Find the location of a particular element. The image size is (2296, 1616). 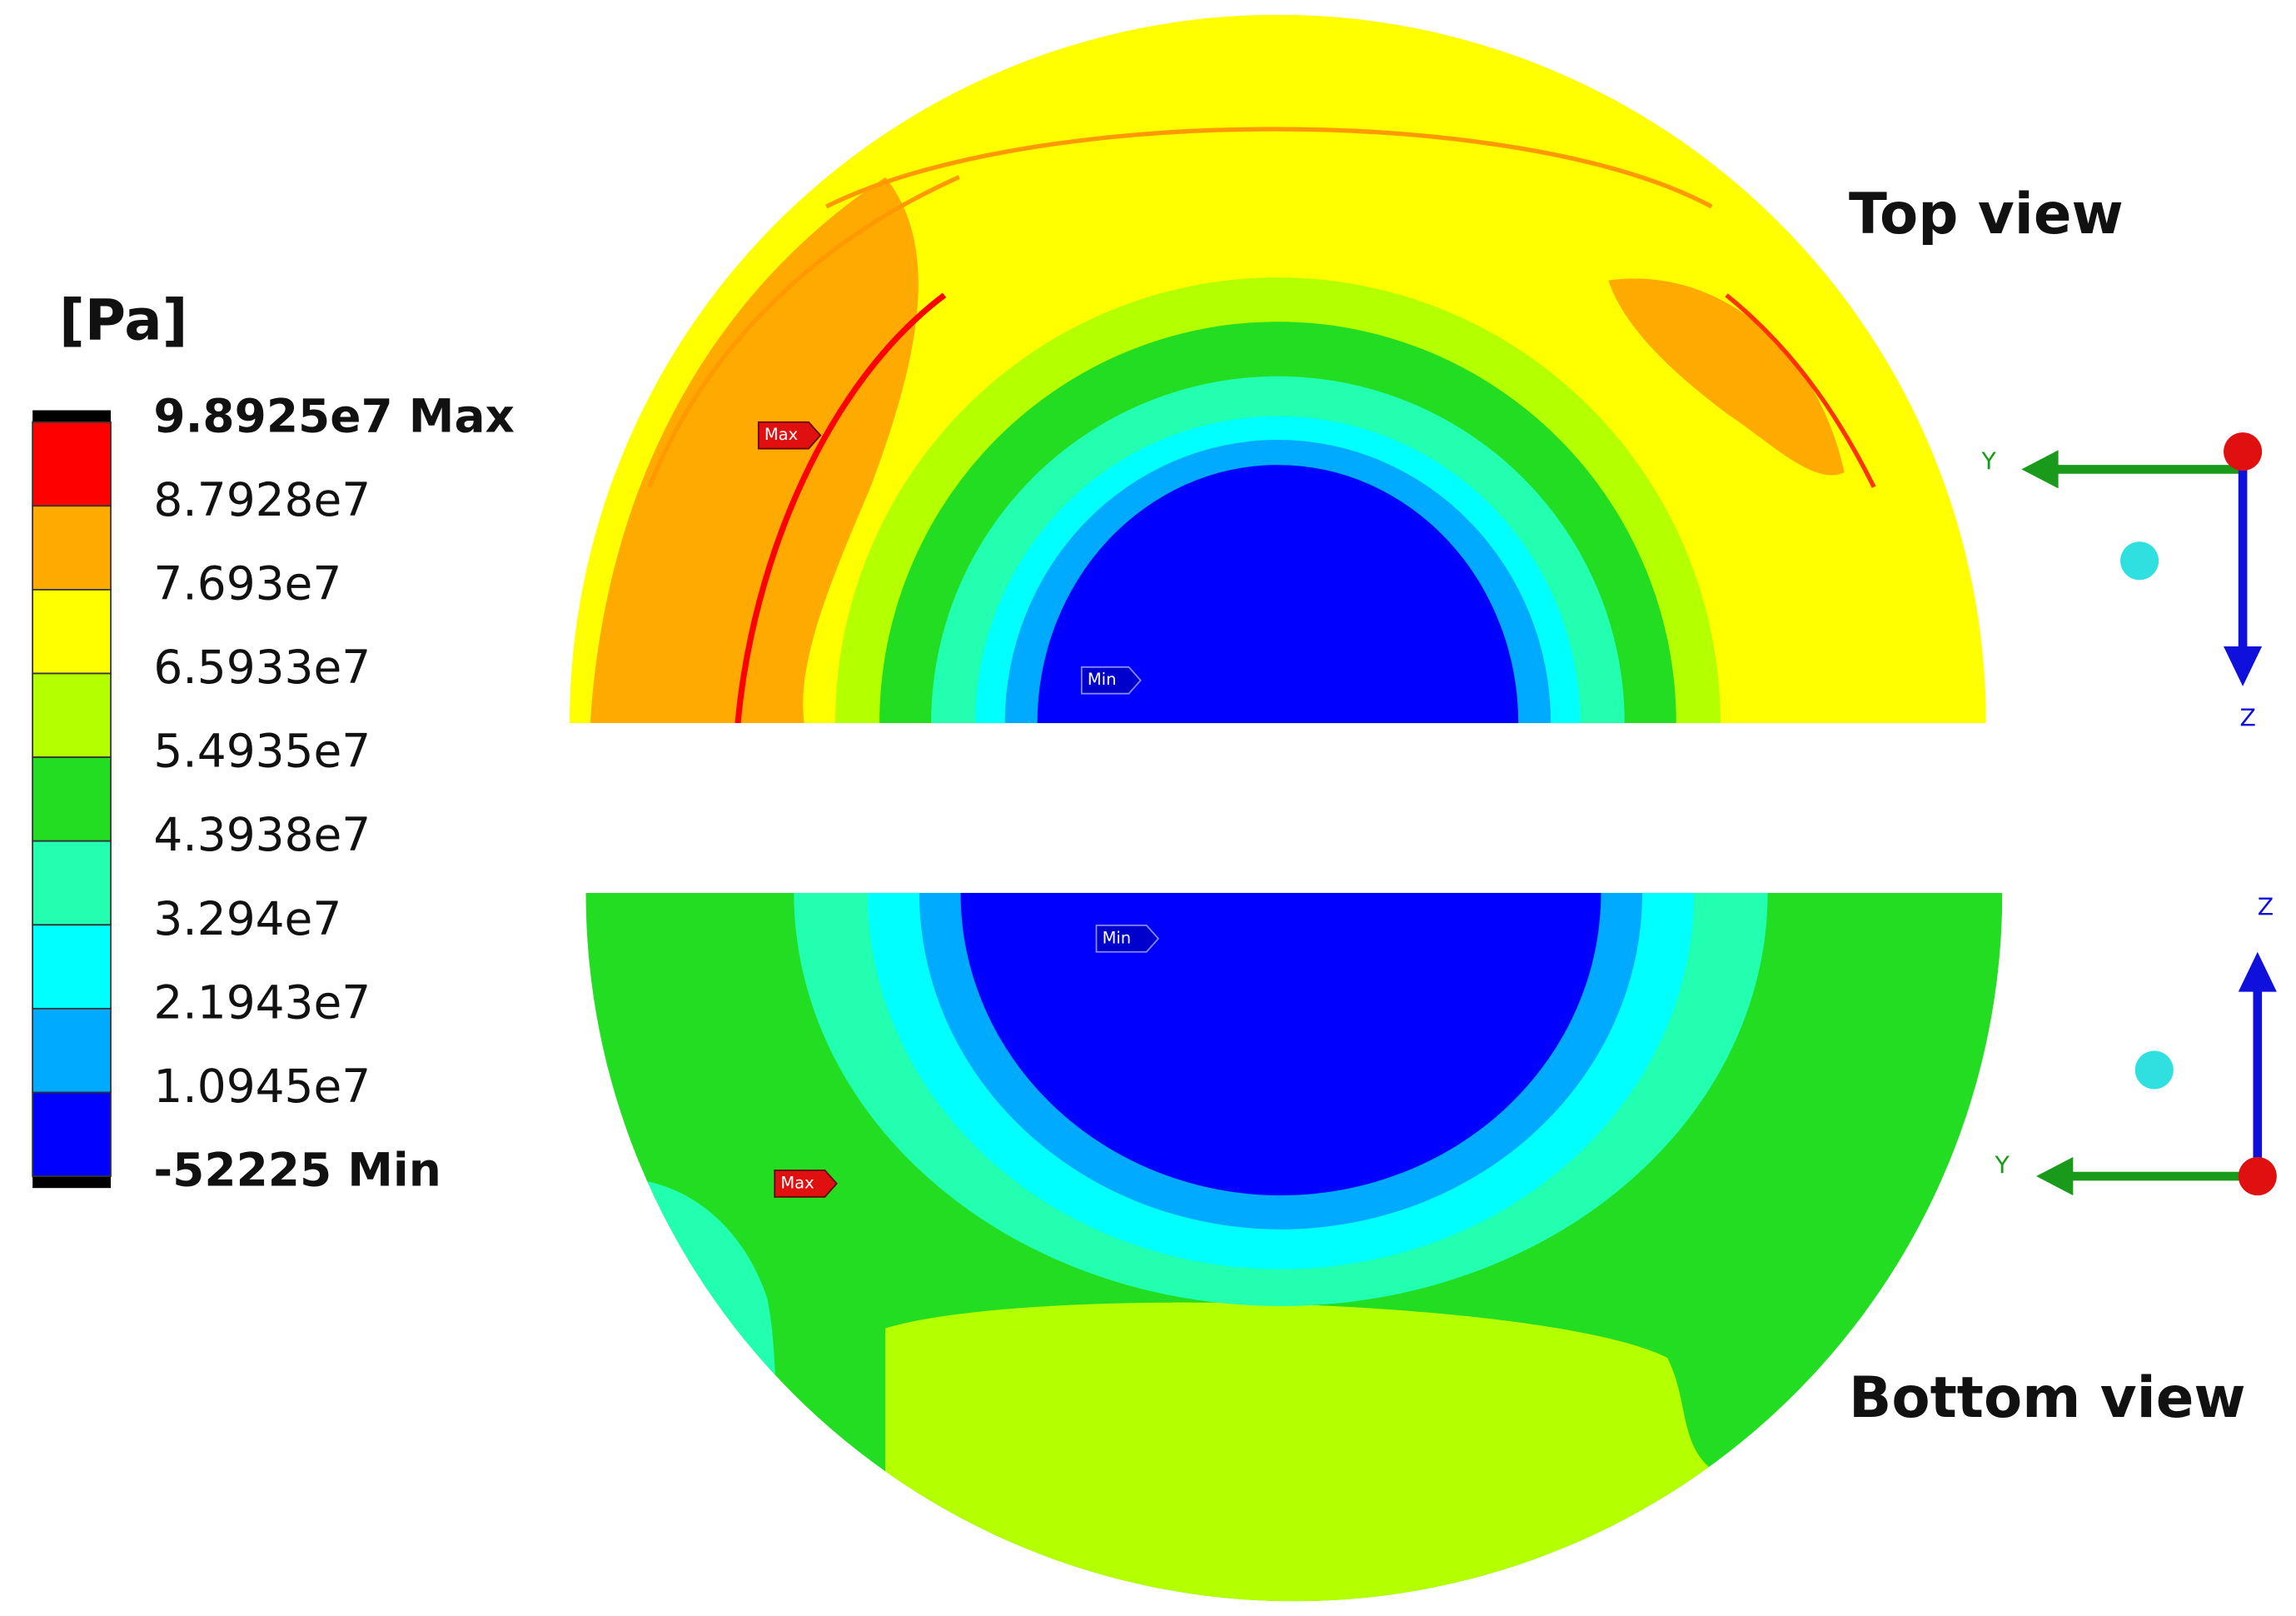

view-title: Top view is located at coordinates (1987, 214).